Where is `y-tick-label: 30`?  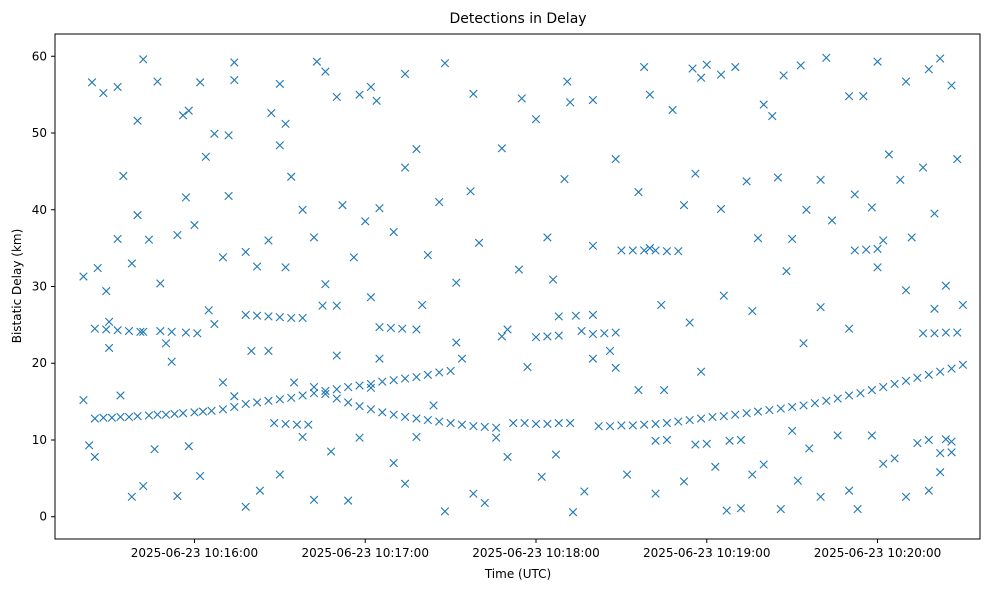
y-tick-label: 30 is located at coordinates (39, 287).